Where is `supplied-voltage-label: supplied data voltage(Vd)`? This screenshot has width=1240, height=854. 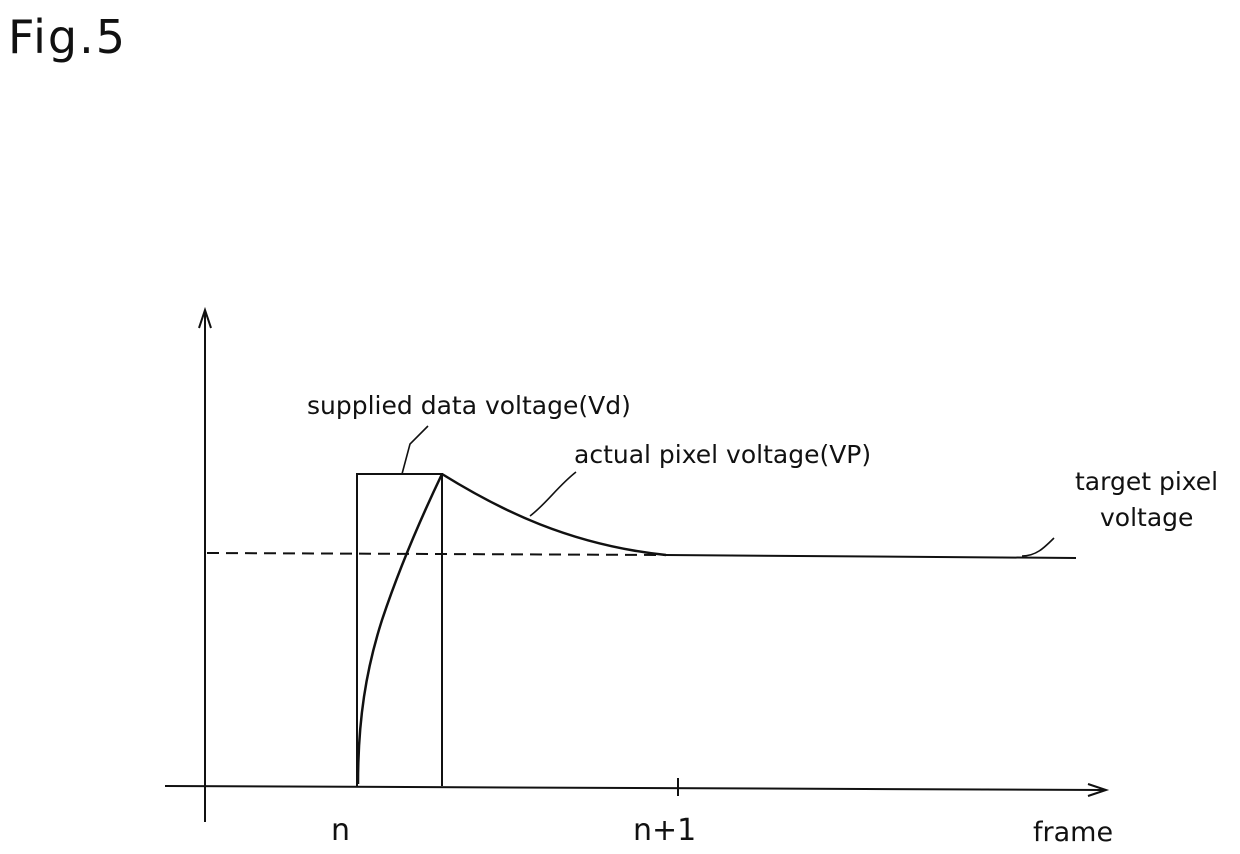 supplied-voltage-label: supplied data voltage(Vd) is located at coordinates (469, 405).